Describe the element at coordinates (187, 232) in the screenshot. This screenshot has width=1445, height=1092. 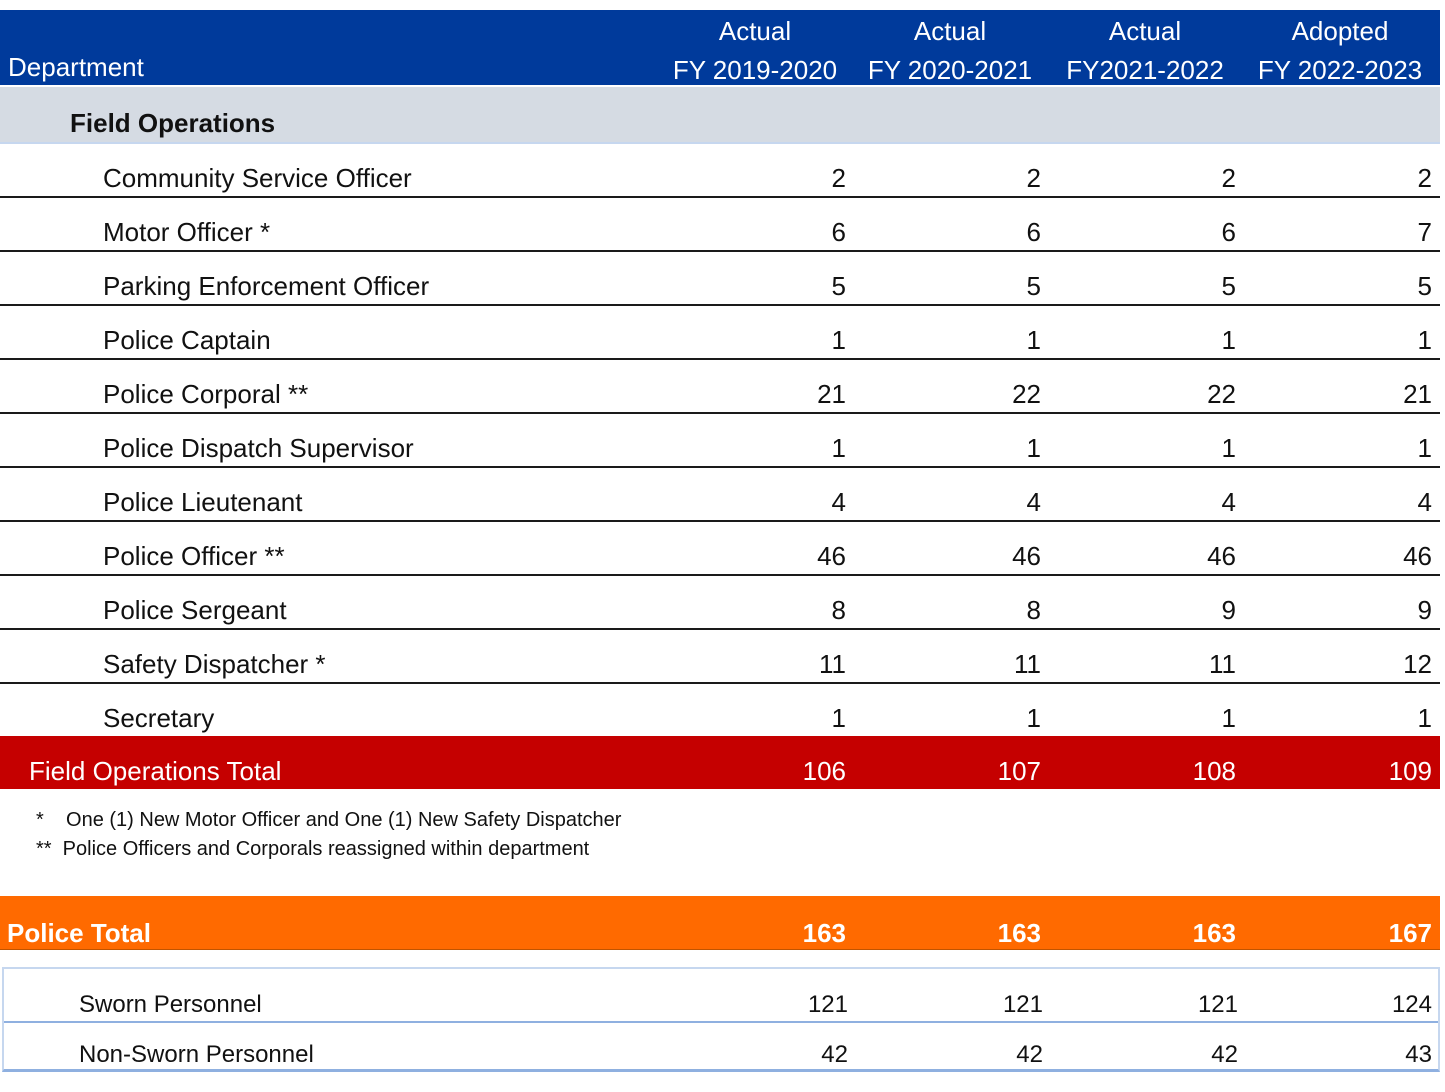
I see `position-name: Motor Officer *` at that location.